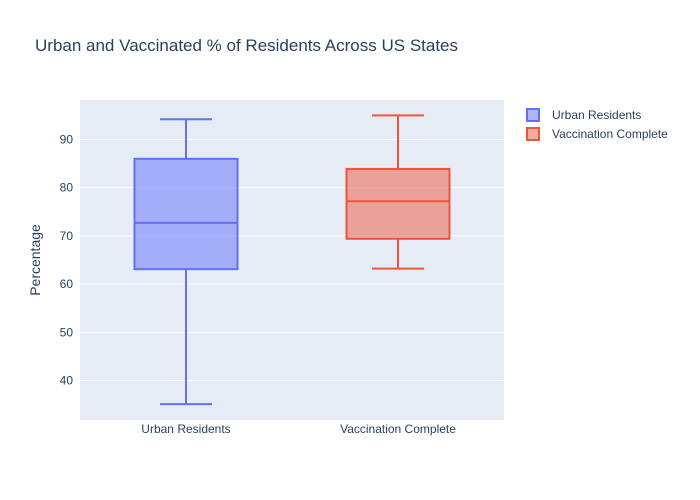 This screenshot has height=500, width=700. What do you see at coordinates (185, 429) in the screenshot?
I see `x-tick-label: Urban Residents` at bounding box center [185, 429].